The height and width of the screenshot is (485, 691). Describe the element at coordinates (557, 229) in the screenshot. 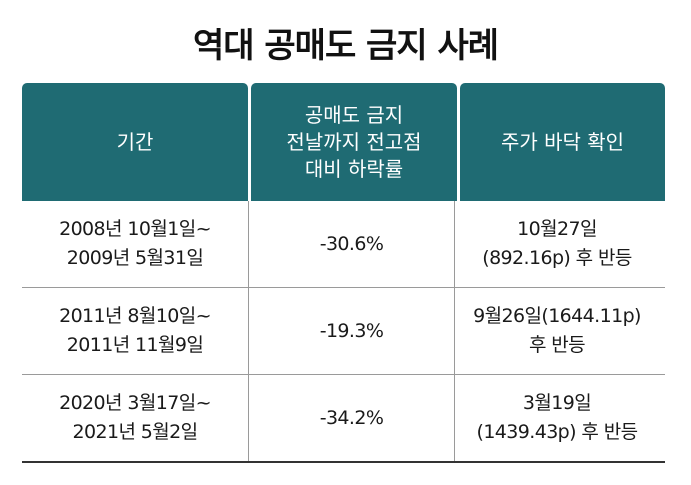

I see `bottom-line: 10월27일` at that location.